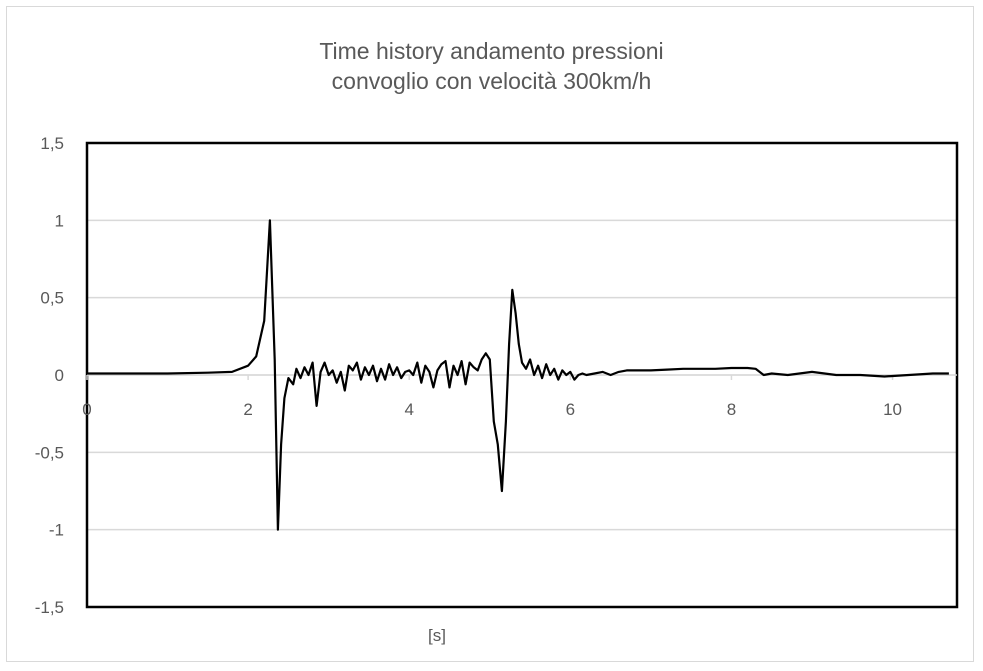 This screenshot has width=983, height=671. What do you see at coordinates (437, 635) in the screenshot?
I see `x-axis-title: [s]` at bounding box center [437, 635].